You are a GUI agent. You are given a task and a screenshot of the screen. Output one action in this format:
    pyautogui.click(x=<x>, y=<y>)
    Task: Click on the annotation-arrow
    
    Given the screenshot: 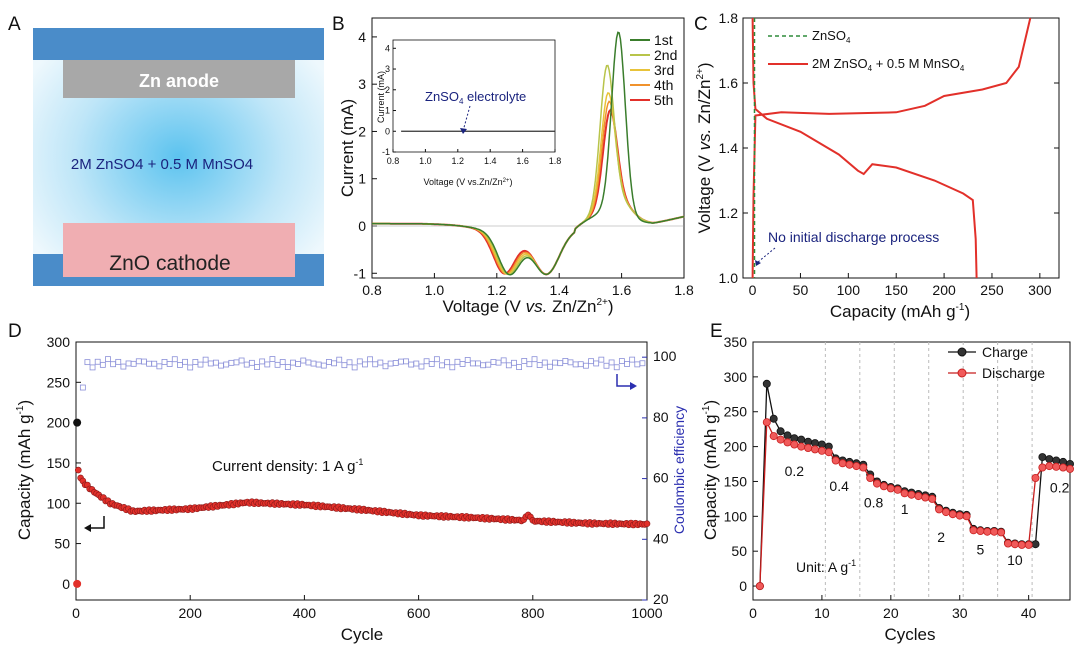 What is the action you would take?
    pyautogui.click(x=766, y=255)
    